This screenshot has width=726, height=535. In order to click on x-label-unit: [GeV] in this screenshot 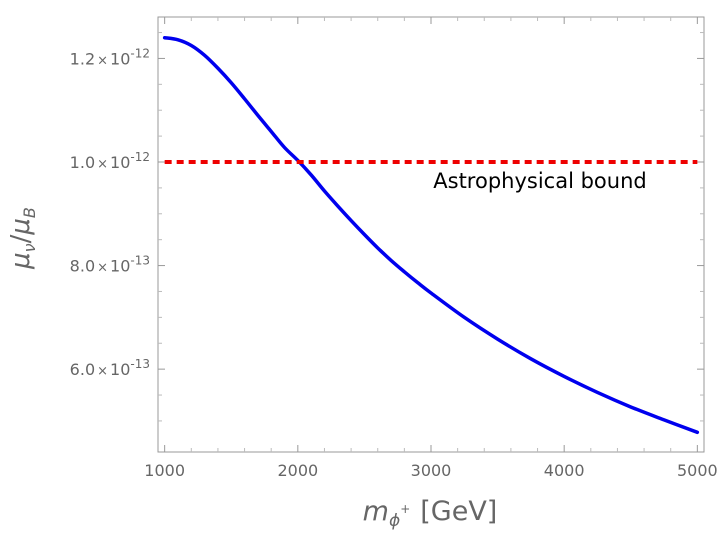, I will do `click(458, 511)`.